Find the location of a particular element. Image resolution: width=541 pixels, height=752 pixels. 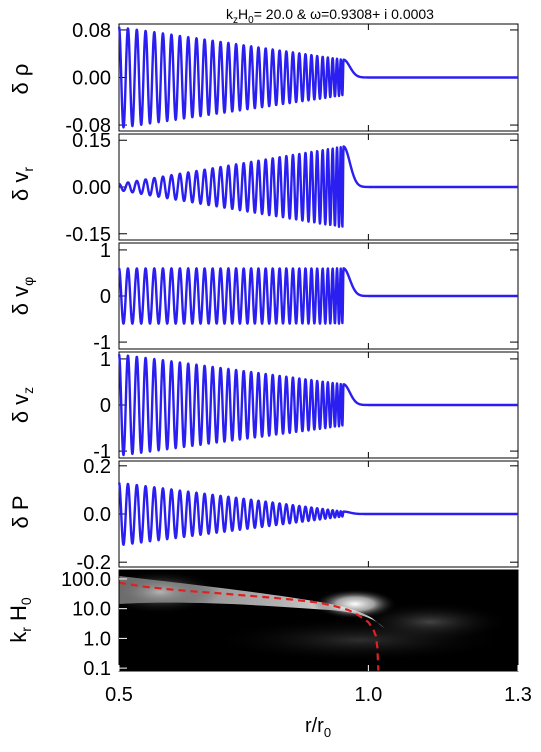

heatmap-panel: 100.0 10.0 1.0 0.1 is located at coordinates (290, 624).